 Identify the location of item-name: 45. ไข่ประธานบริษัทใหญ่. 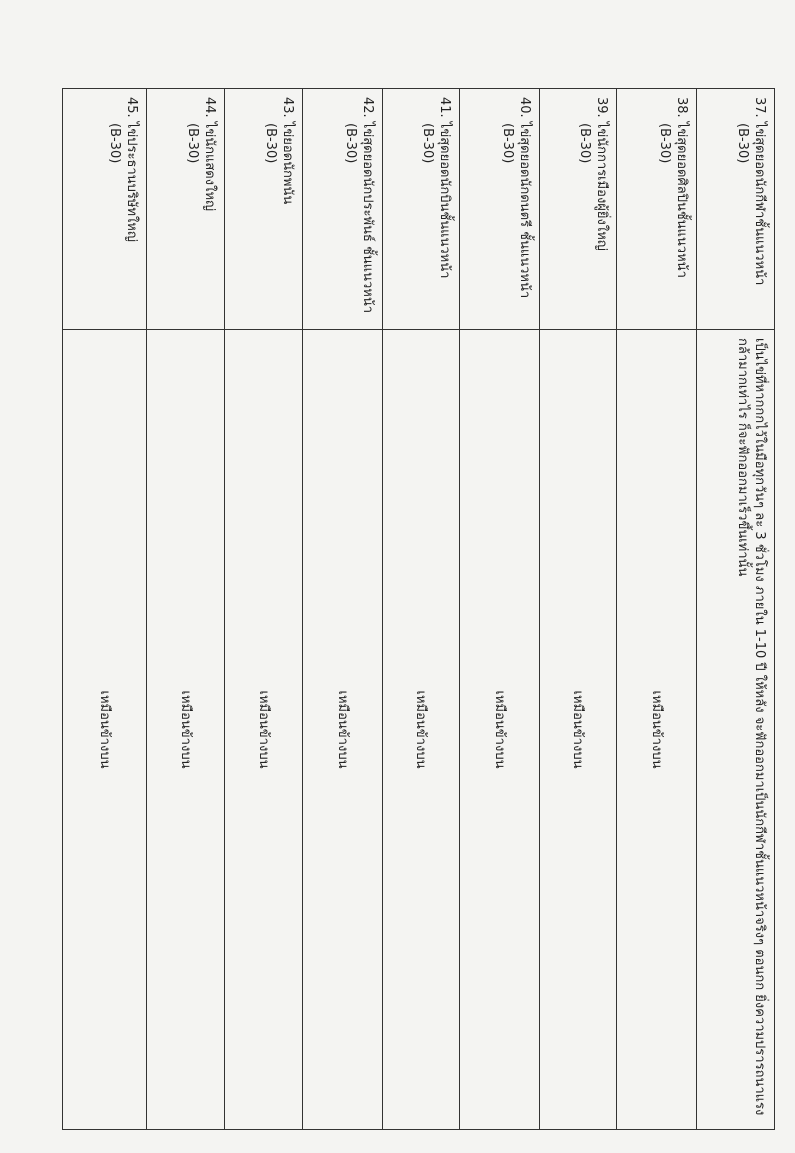
(131, 169).